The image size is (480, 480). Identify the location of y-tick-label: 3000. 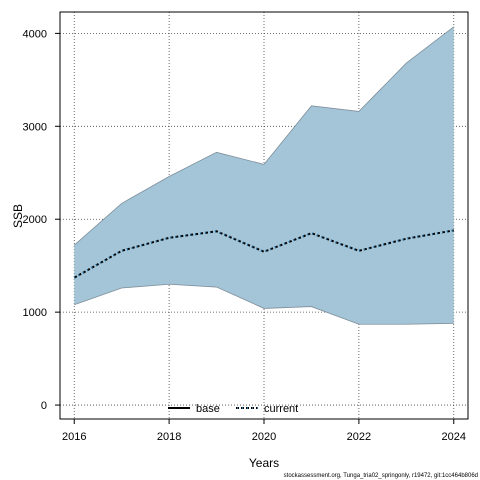
(35, 127).